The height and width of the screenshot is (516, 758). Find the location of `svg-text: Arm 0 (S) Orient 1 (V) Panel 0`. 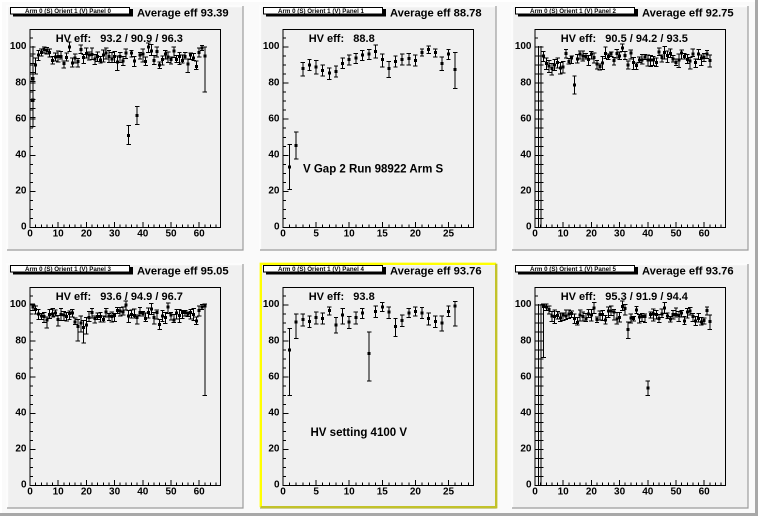

svg-text: Arm 0 (S) Orient 1 (V) Panel 0 is located at coordinates (68, 11).